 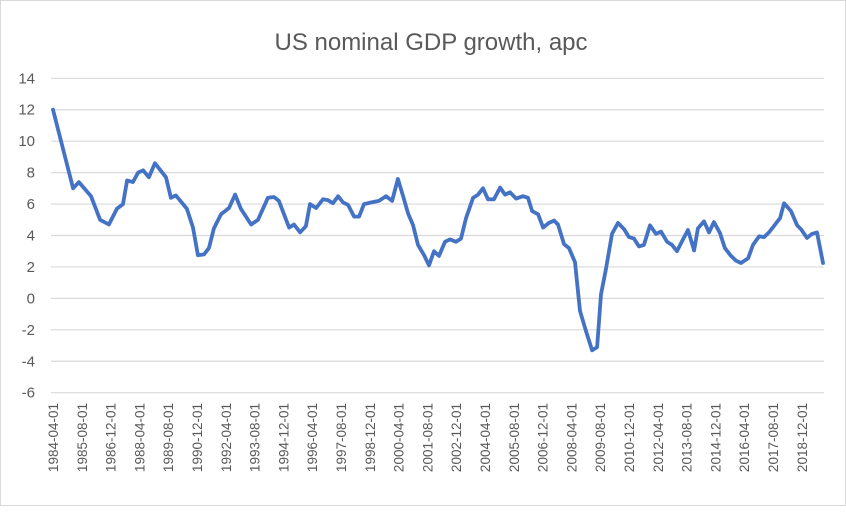 What do you see at coordinates (485, 437) in the screenshot?
I see `x-tick-label: 2004-04-01` at bounding box center [485, 437].